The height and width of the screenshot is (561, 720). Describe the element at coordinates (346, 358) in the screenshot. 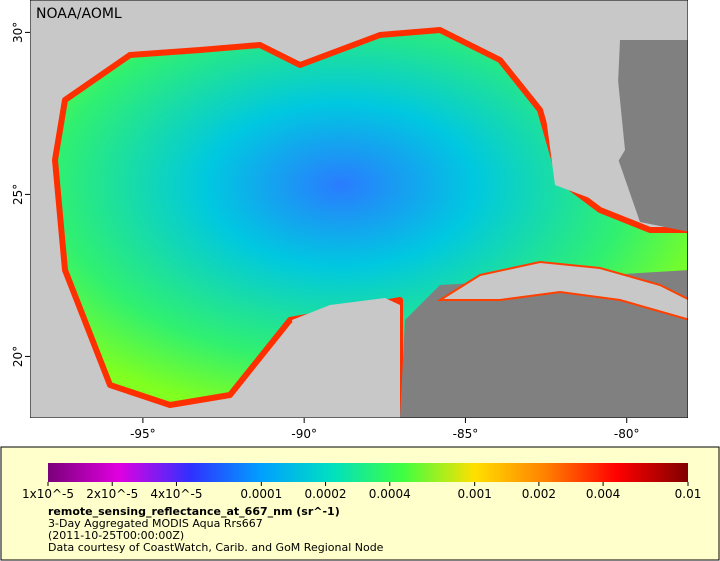

I see `yucatan` at that location.